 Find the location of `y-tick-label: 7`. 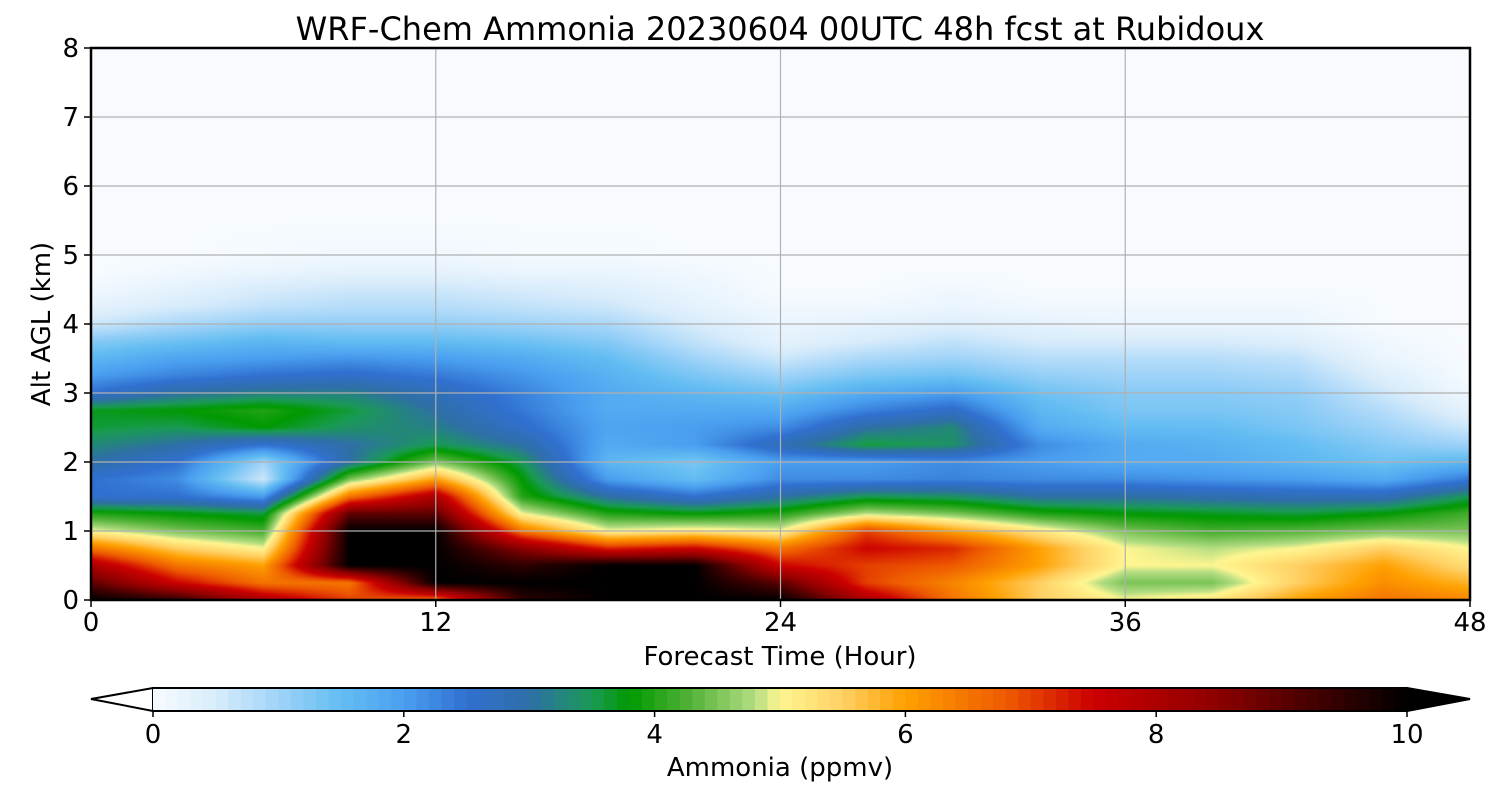

y-tick-label: 7 is located at coordinates (70, 118).